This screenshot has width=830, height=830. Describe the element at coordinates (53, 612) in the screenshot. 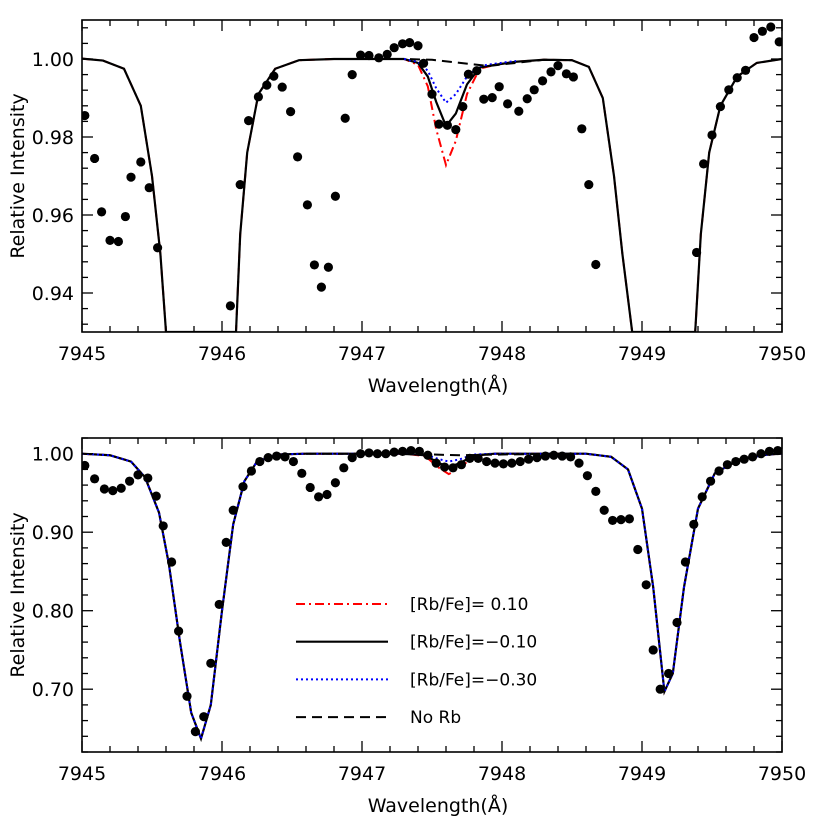

I see `y-tick-label: 0.80` at that location.